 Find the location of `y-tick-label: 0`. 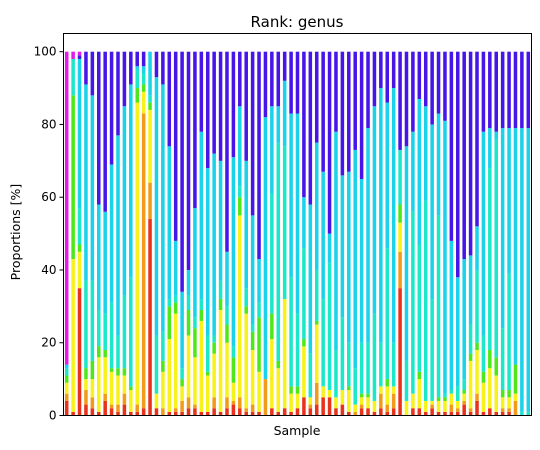

y-tick-label: 0 is located at coordinates (53, 416).